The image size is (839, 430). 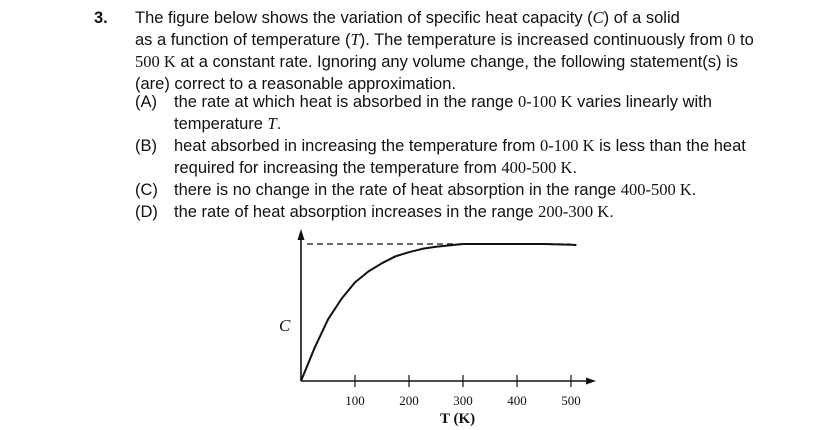 What do you see at coordinates (146, 212) in the screenshot?
I see `option-label: (D)` at bounding box center [146, 212].